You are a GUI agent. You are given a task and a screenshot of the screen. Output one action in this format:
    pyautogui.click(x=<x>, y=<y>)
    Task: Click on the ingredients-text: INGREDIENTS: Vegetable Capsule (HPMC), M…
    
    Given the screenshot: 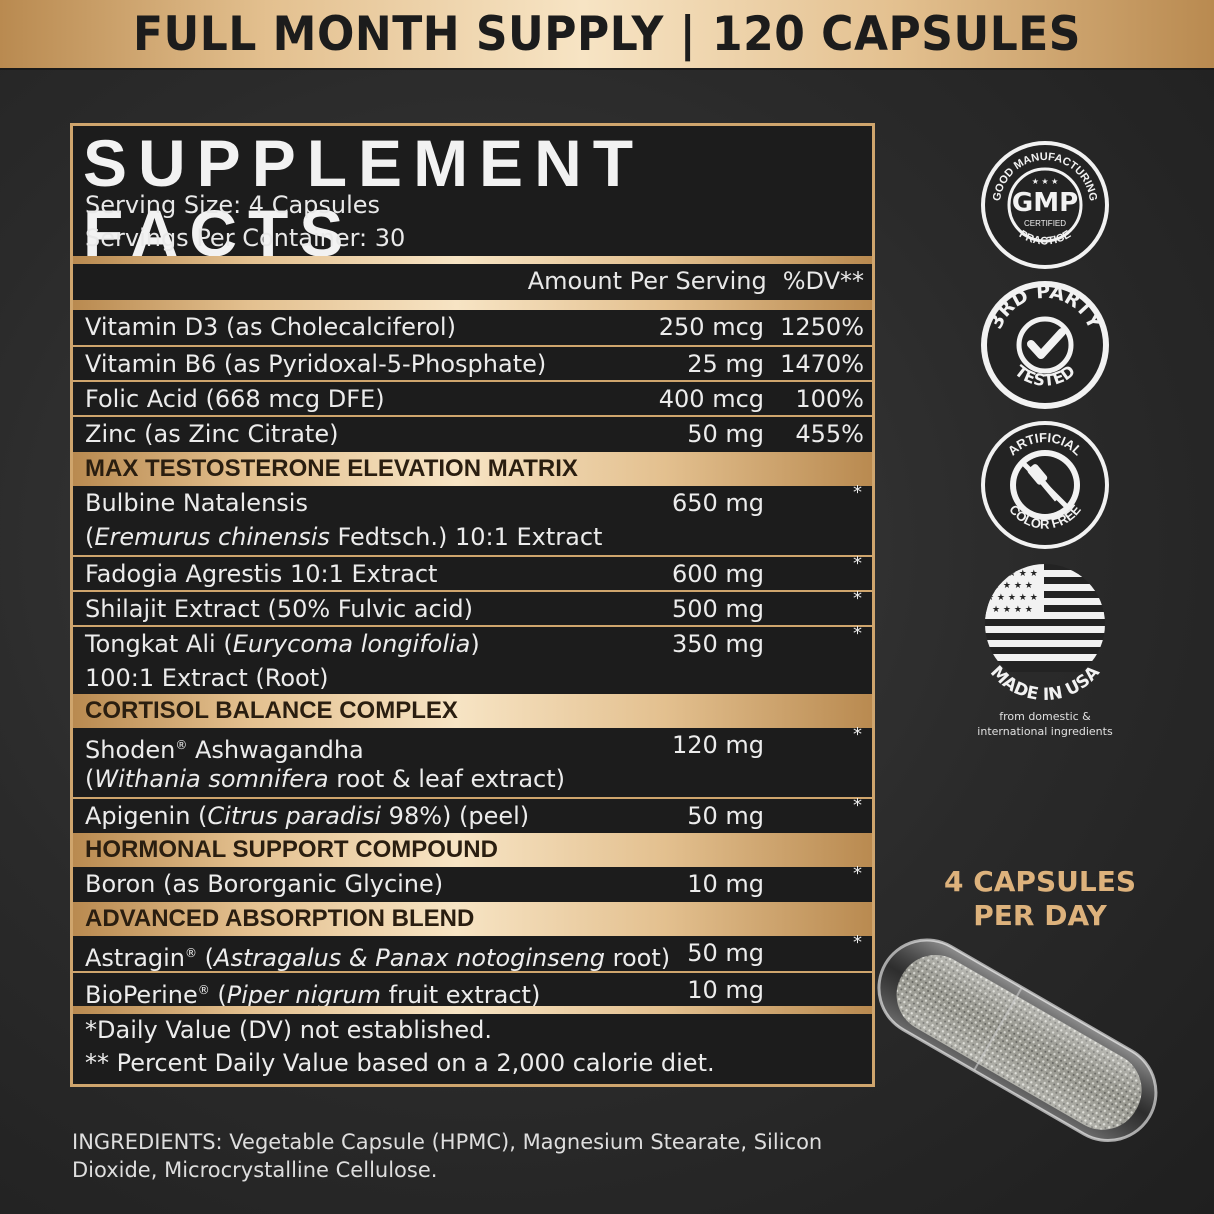 What is the action you would take?
    pyautogui.click(x=512, y=1156)
    